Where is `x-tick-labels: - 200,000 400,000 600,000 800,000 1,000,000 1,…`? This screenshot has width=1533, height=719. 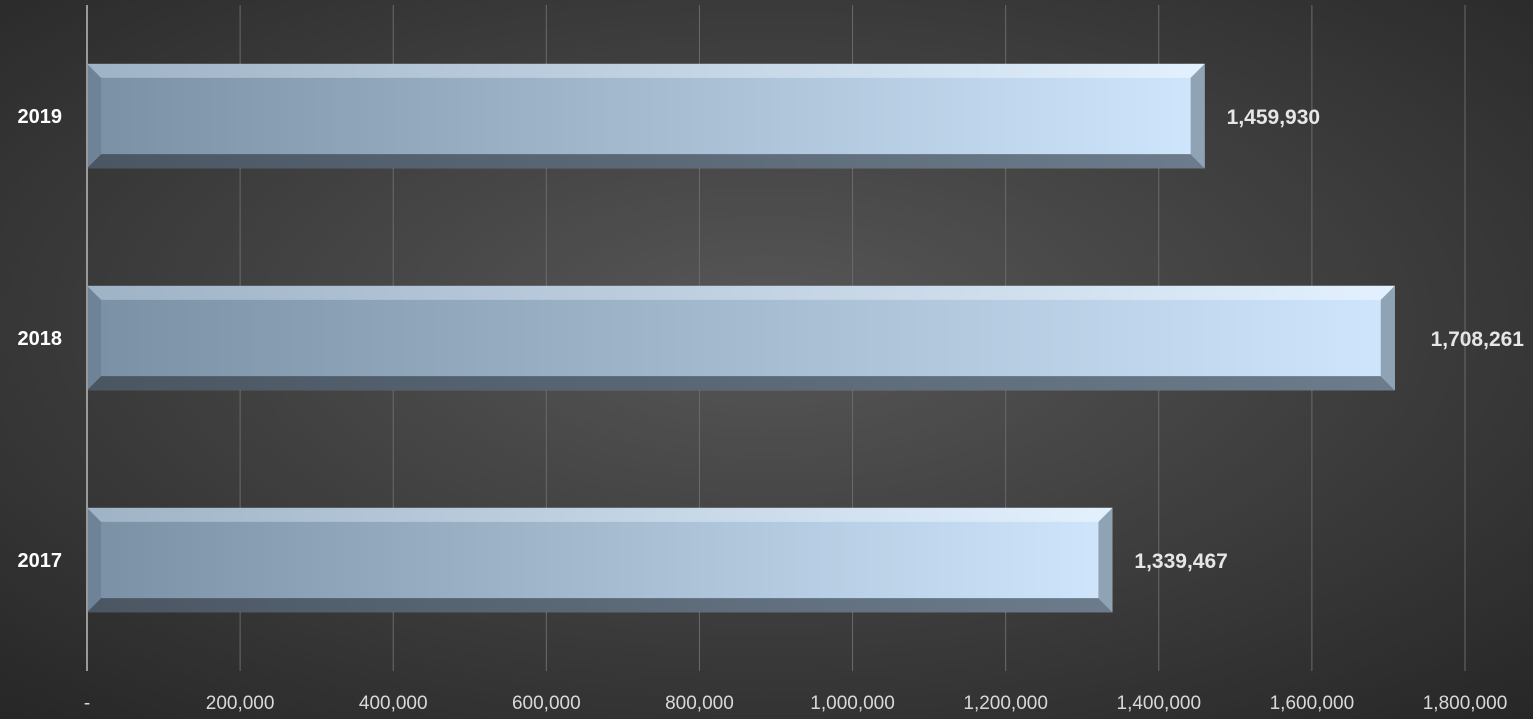
x-tick-labels: - 200,000 400,000 600,000 800,000 1,000,000 1,… is located at coordinates (795, 703).